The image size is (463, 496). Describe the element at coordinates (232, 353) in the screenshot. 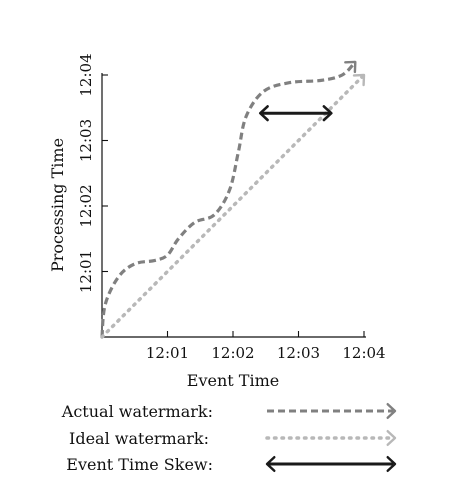

I see `x-tick-label-1: 12:02` at that location.